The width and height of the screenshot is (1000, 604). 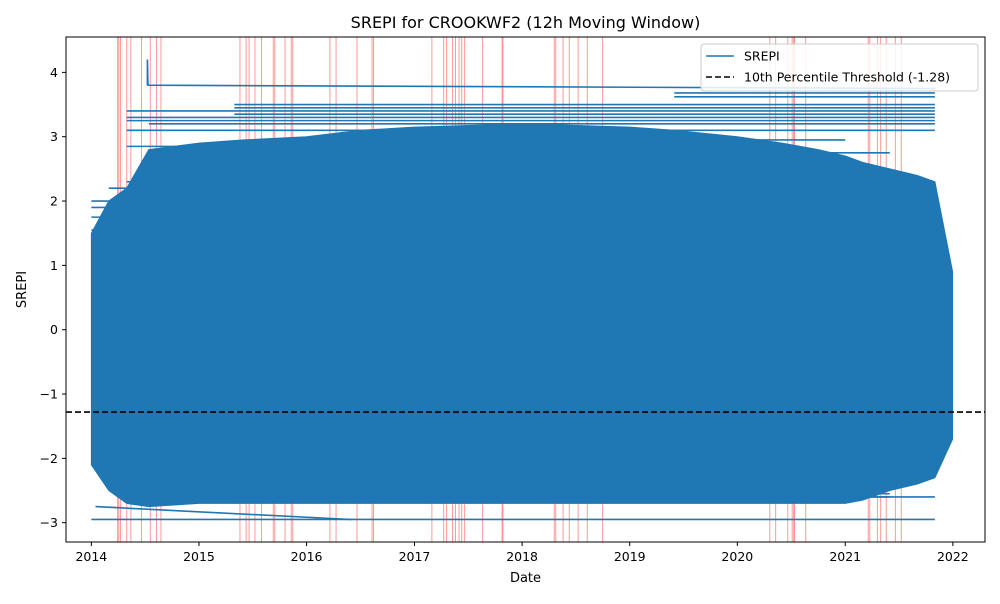 What do you see at coordinates (630, 556) in the screenshot?
I see `x-tick-label: 2019` at bounding box center [630, 556].